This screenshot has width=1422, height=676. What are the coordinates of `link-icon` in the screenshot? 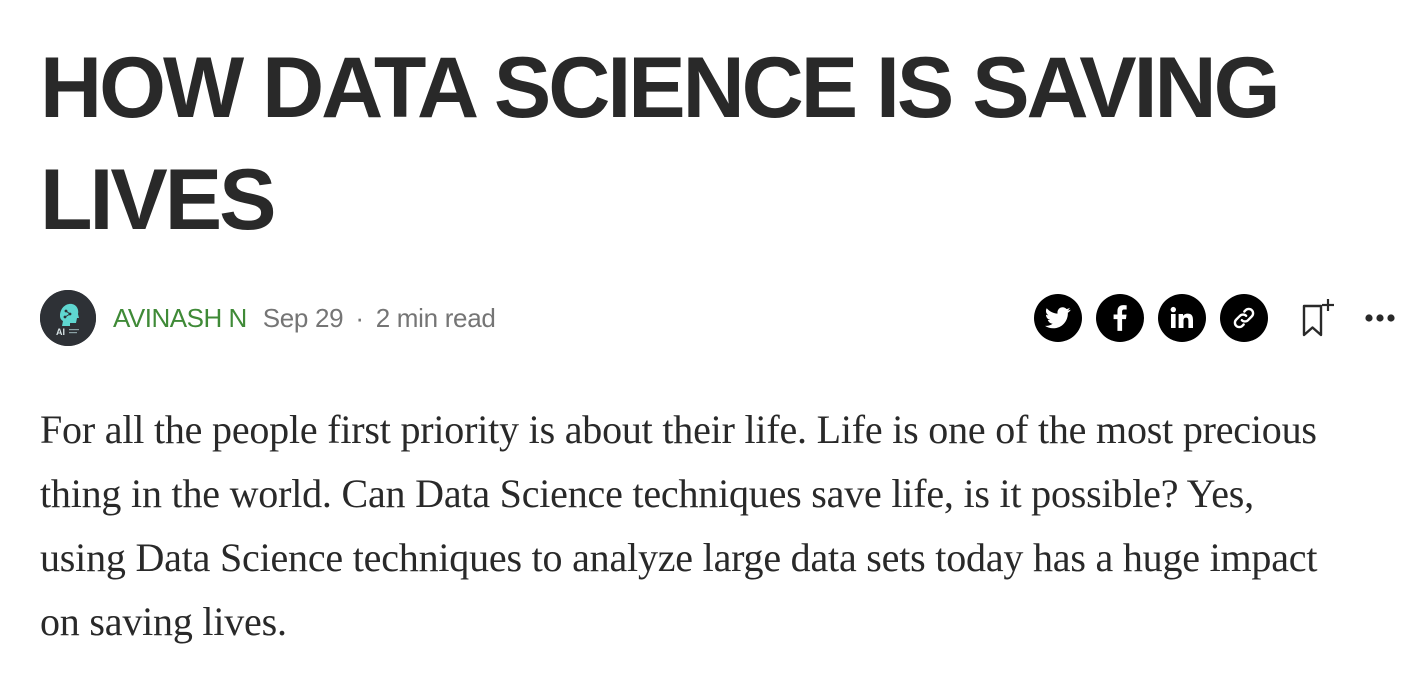 It's located at (1244, 318).